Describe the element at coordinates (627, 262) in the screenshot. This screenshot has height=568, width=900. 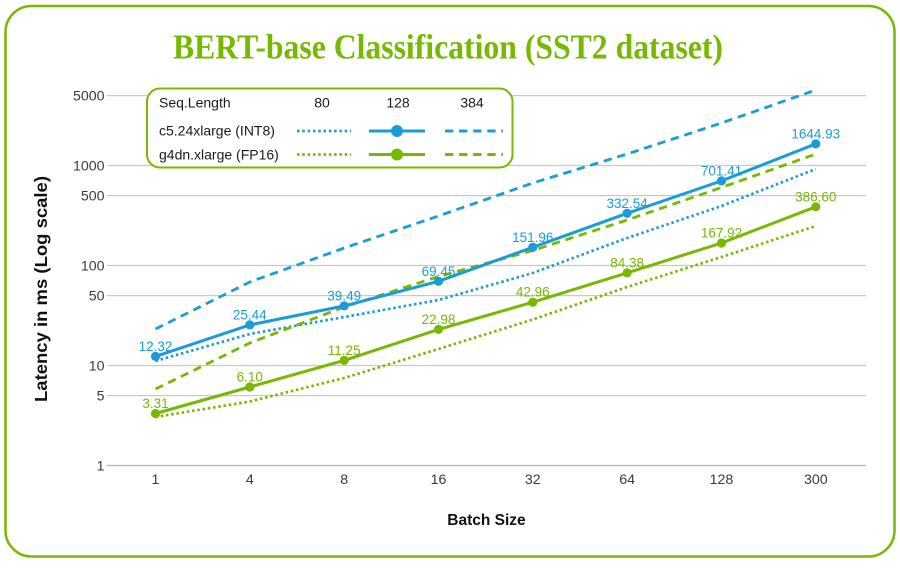
I see `svg-text: 84.38` at that location.